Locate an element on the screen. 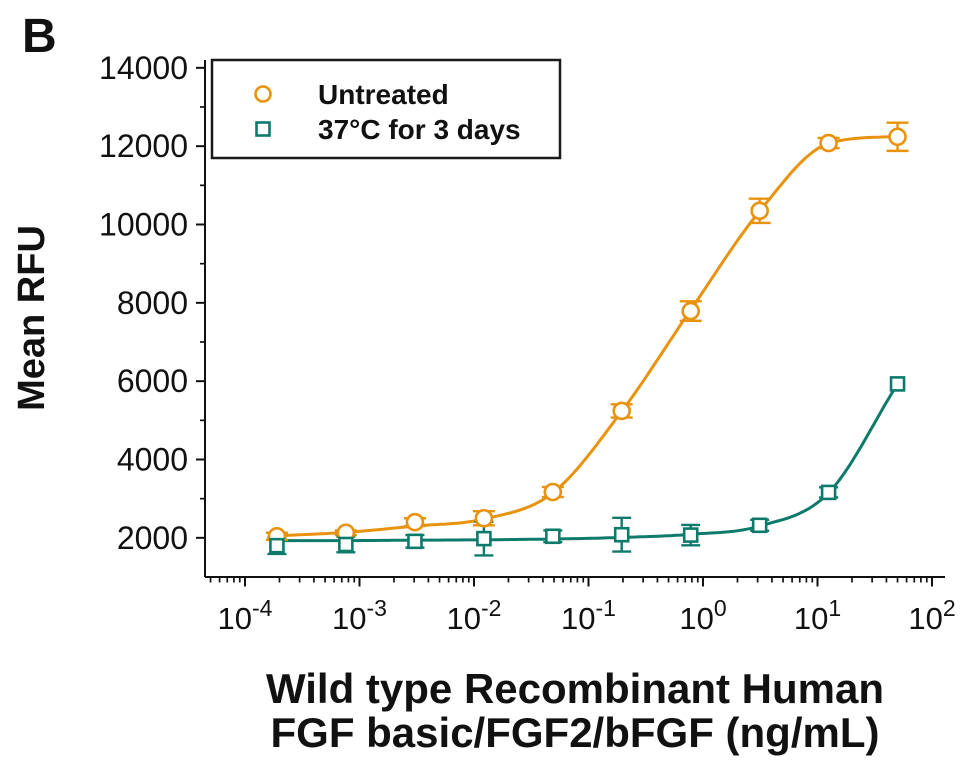 This screenshot has width=980, height=770. y-tick-label: 2000 is located at coordinates (152, 538).